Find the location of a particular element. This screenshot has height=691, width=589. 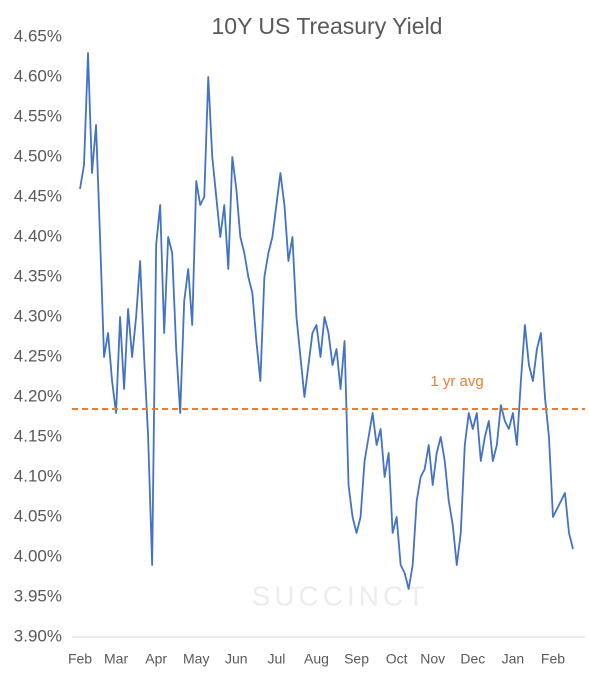

y-tick-label: 4.50% is located at coordinates (38, 155).